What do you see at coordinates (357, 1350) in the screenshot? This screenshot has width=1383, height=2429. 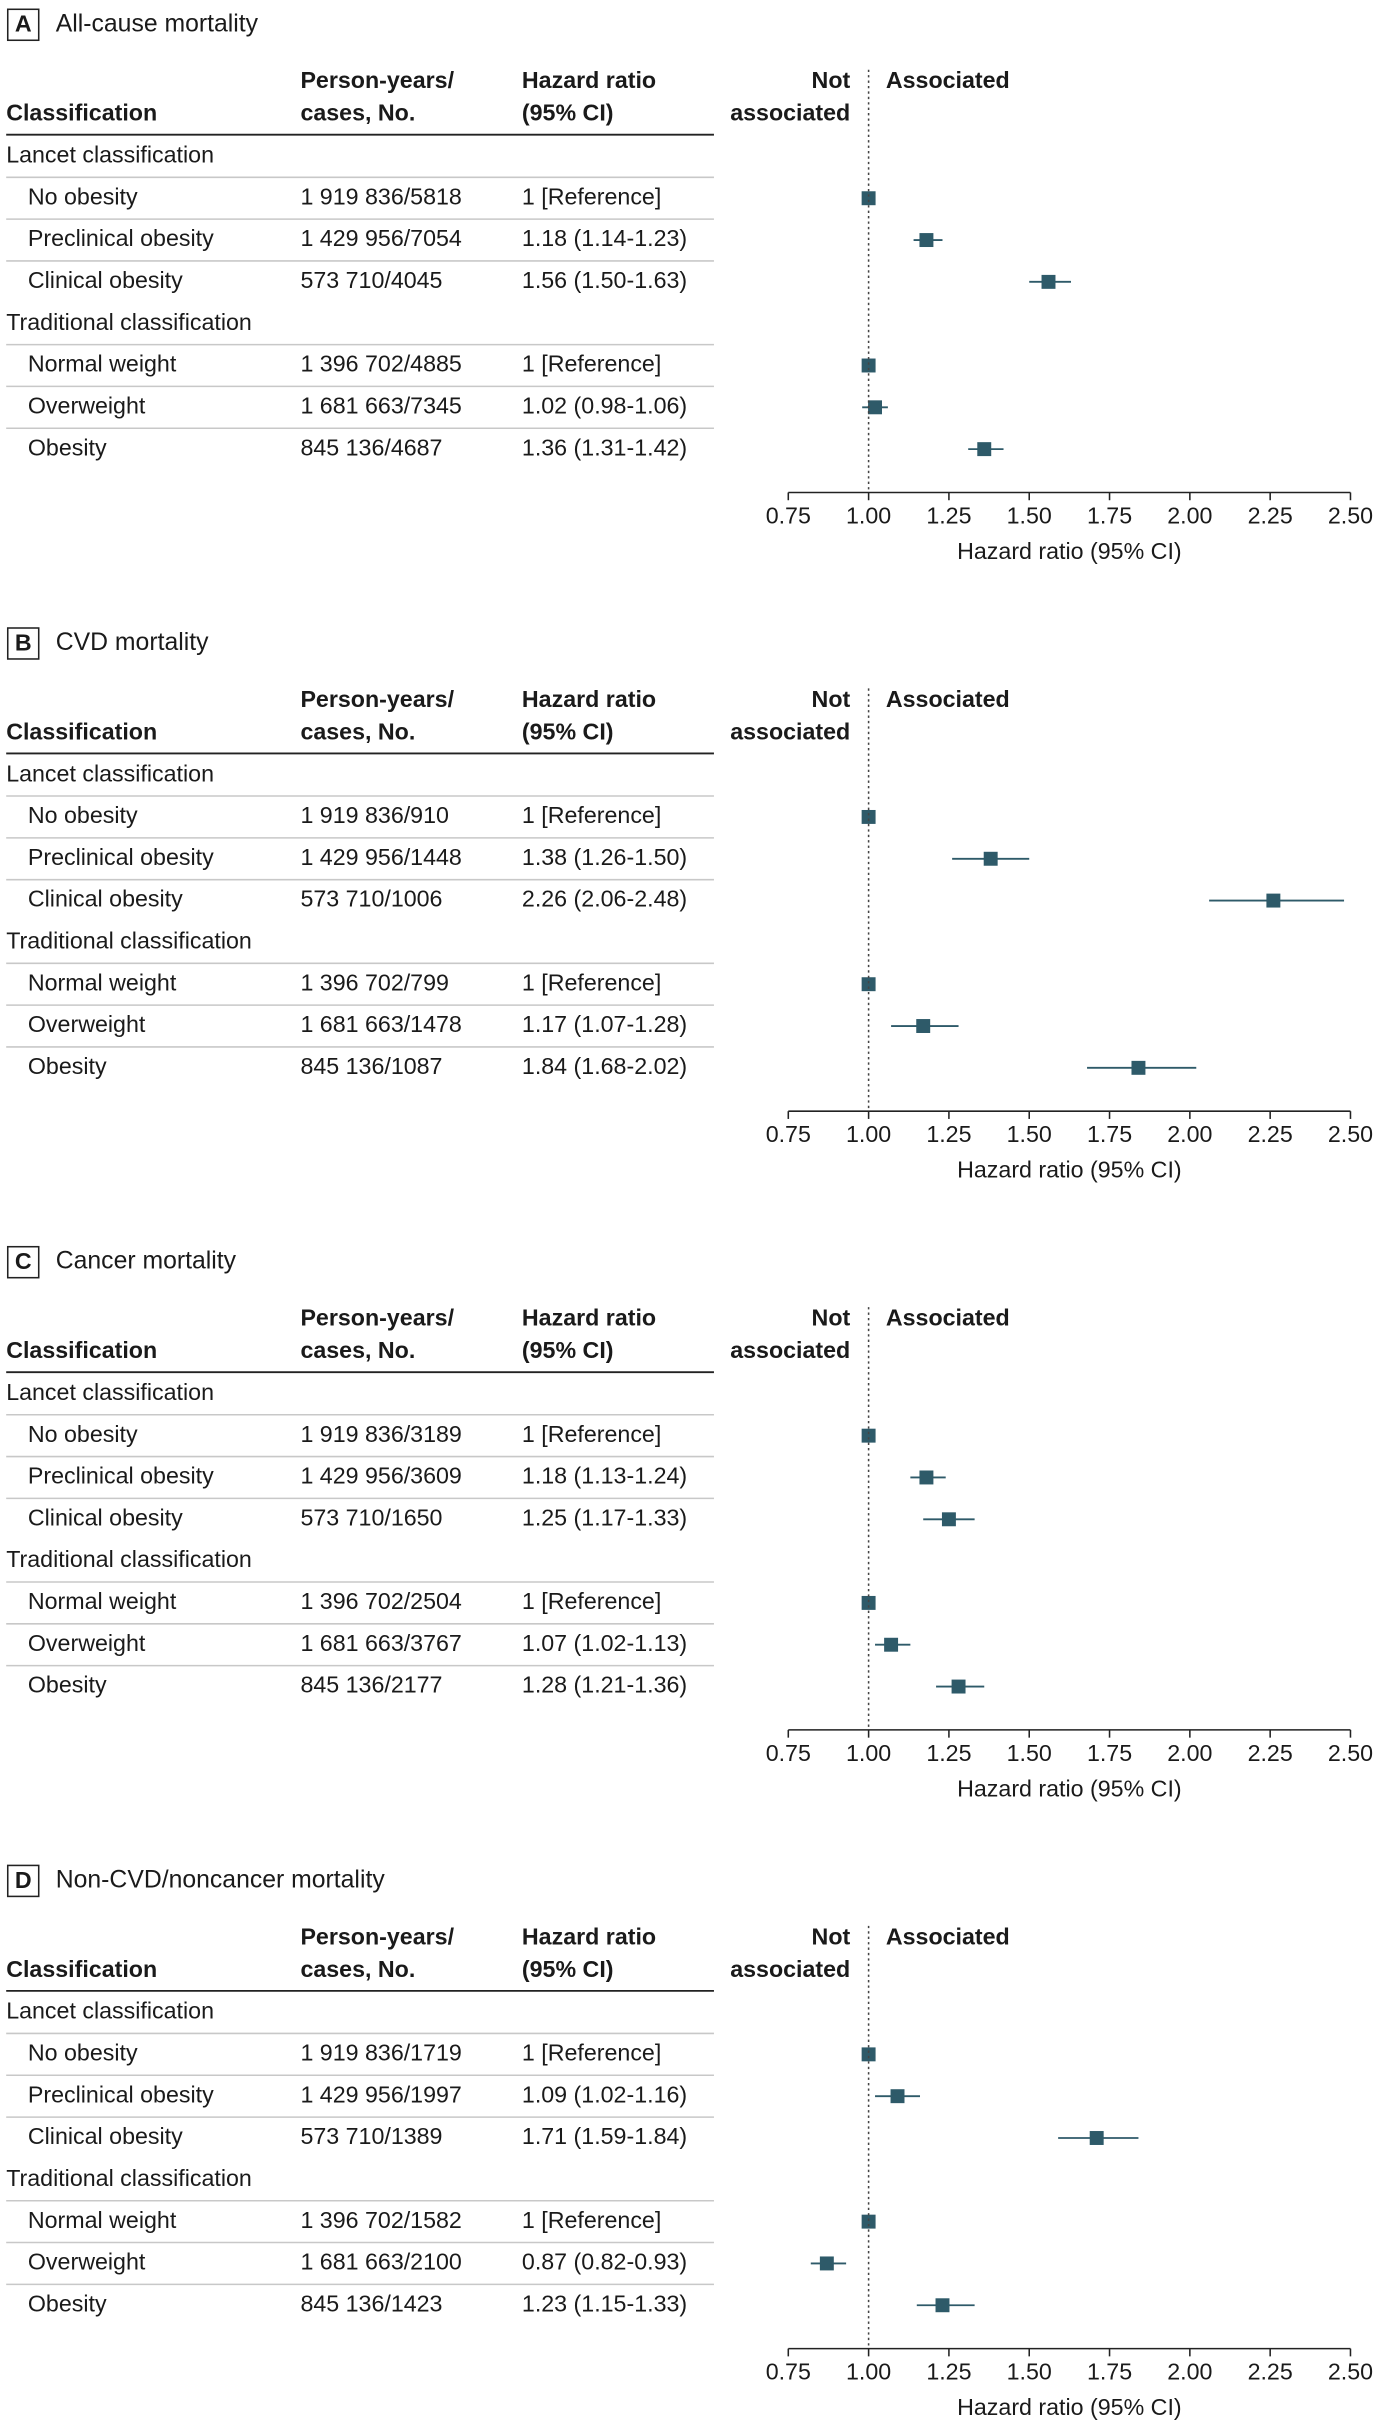 I see `column-header: cases, No.` at bounding box center [357, 1350].